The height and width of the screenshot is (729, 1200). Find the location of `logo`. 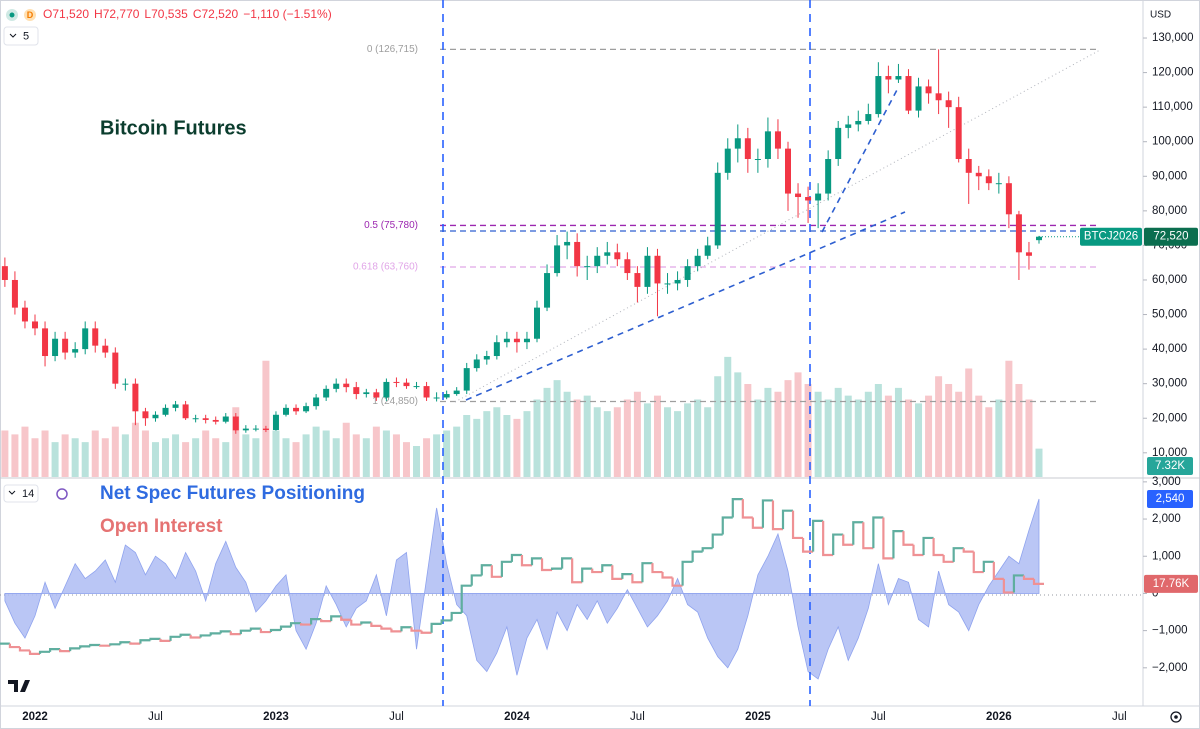

logo is located at coordinates (19, 686).